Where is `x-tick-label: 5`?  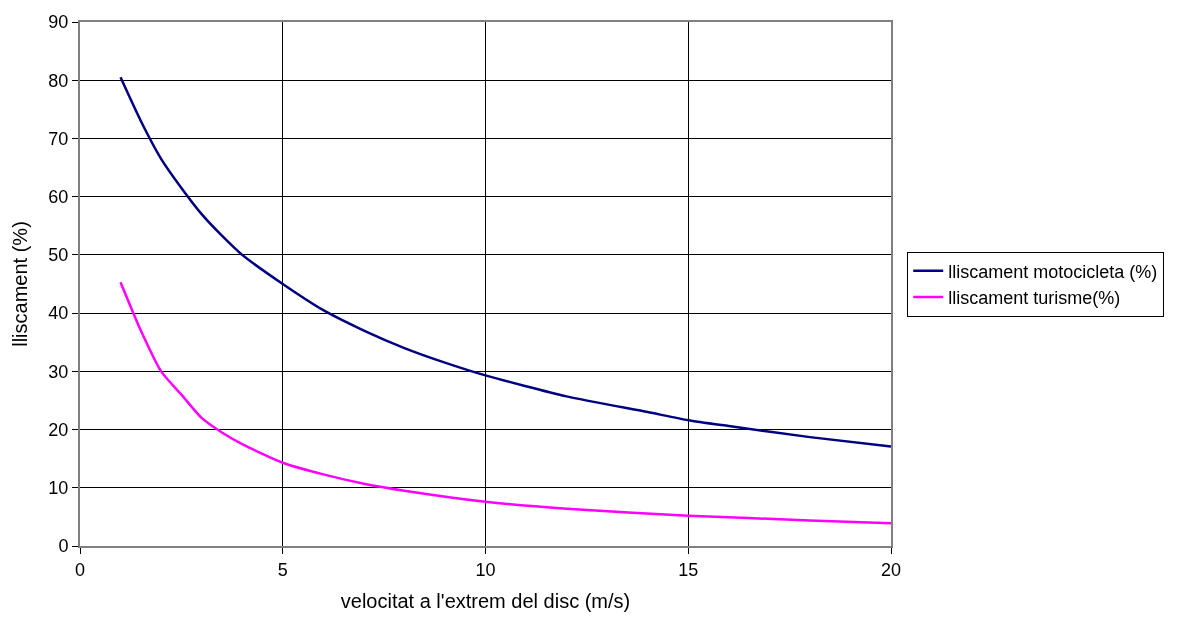 x-tick-label: 5 is located at coordinates (282, 569).